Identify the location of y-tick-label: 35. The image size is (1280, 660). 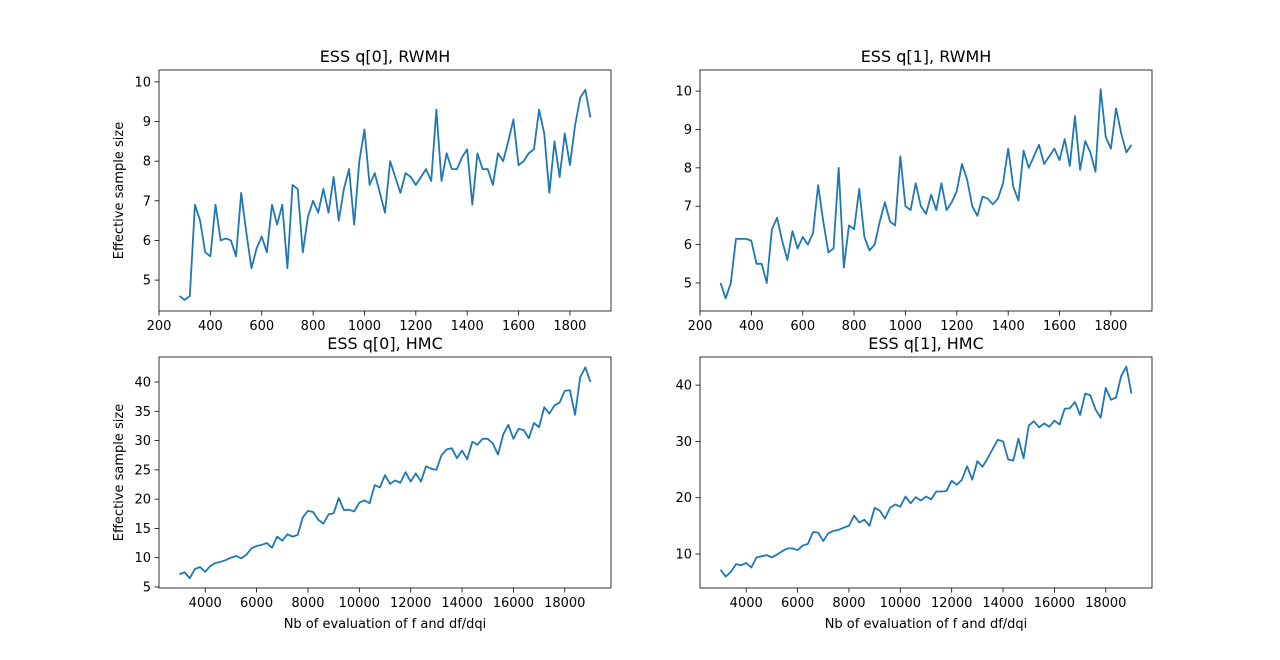
(142, 412).